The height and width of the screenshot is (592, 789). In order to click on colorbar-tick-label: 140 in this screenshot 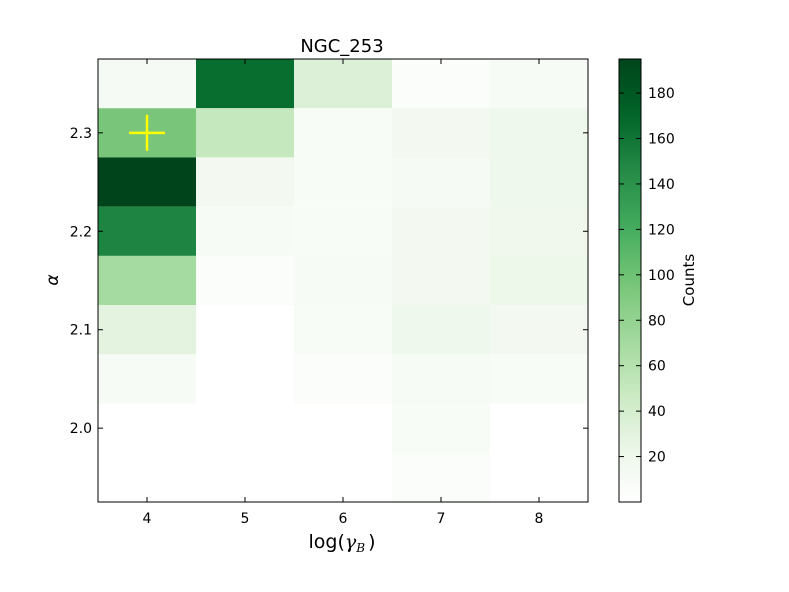, I will do `click(661, 185)`.